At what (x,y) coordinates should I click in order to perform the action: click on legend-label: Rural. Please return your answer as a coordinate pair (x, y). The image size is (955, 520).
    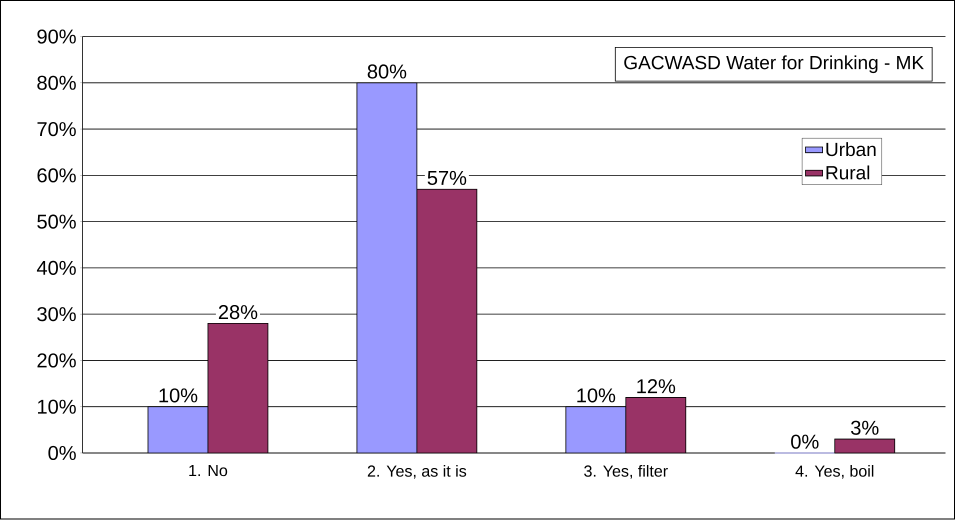
    Looking at the image, I should click on (848, 173).